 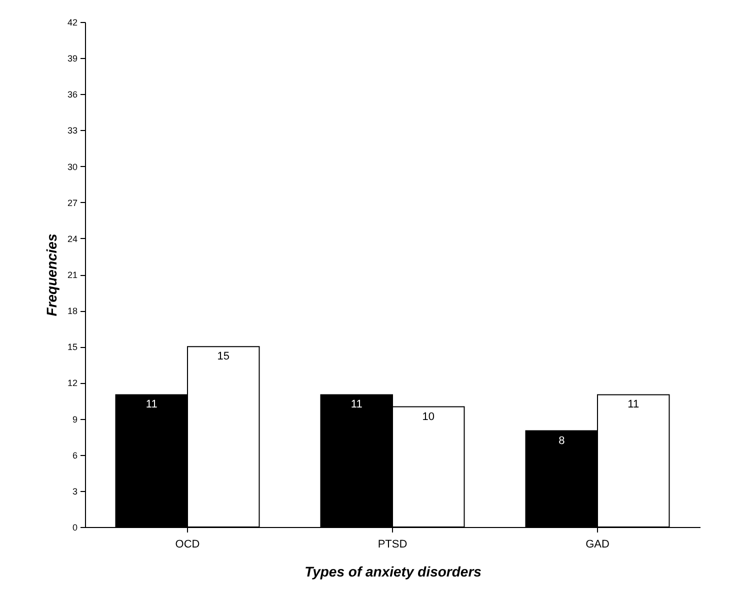 What do you see at coordinates (72, 311) in the screenshot?
I see `y-tick-label: 18` at bounding box center [72, 311].